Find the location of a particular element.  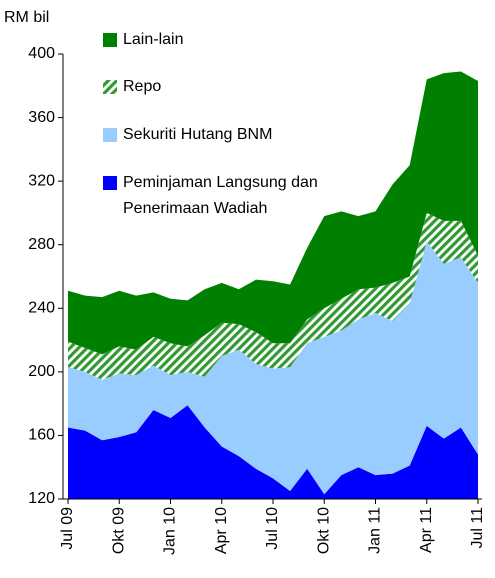

y-tick-label: 240 is located at coordinates (41, 308).